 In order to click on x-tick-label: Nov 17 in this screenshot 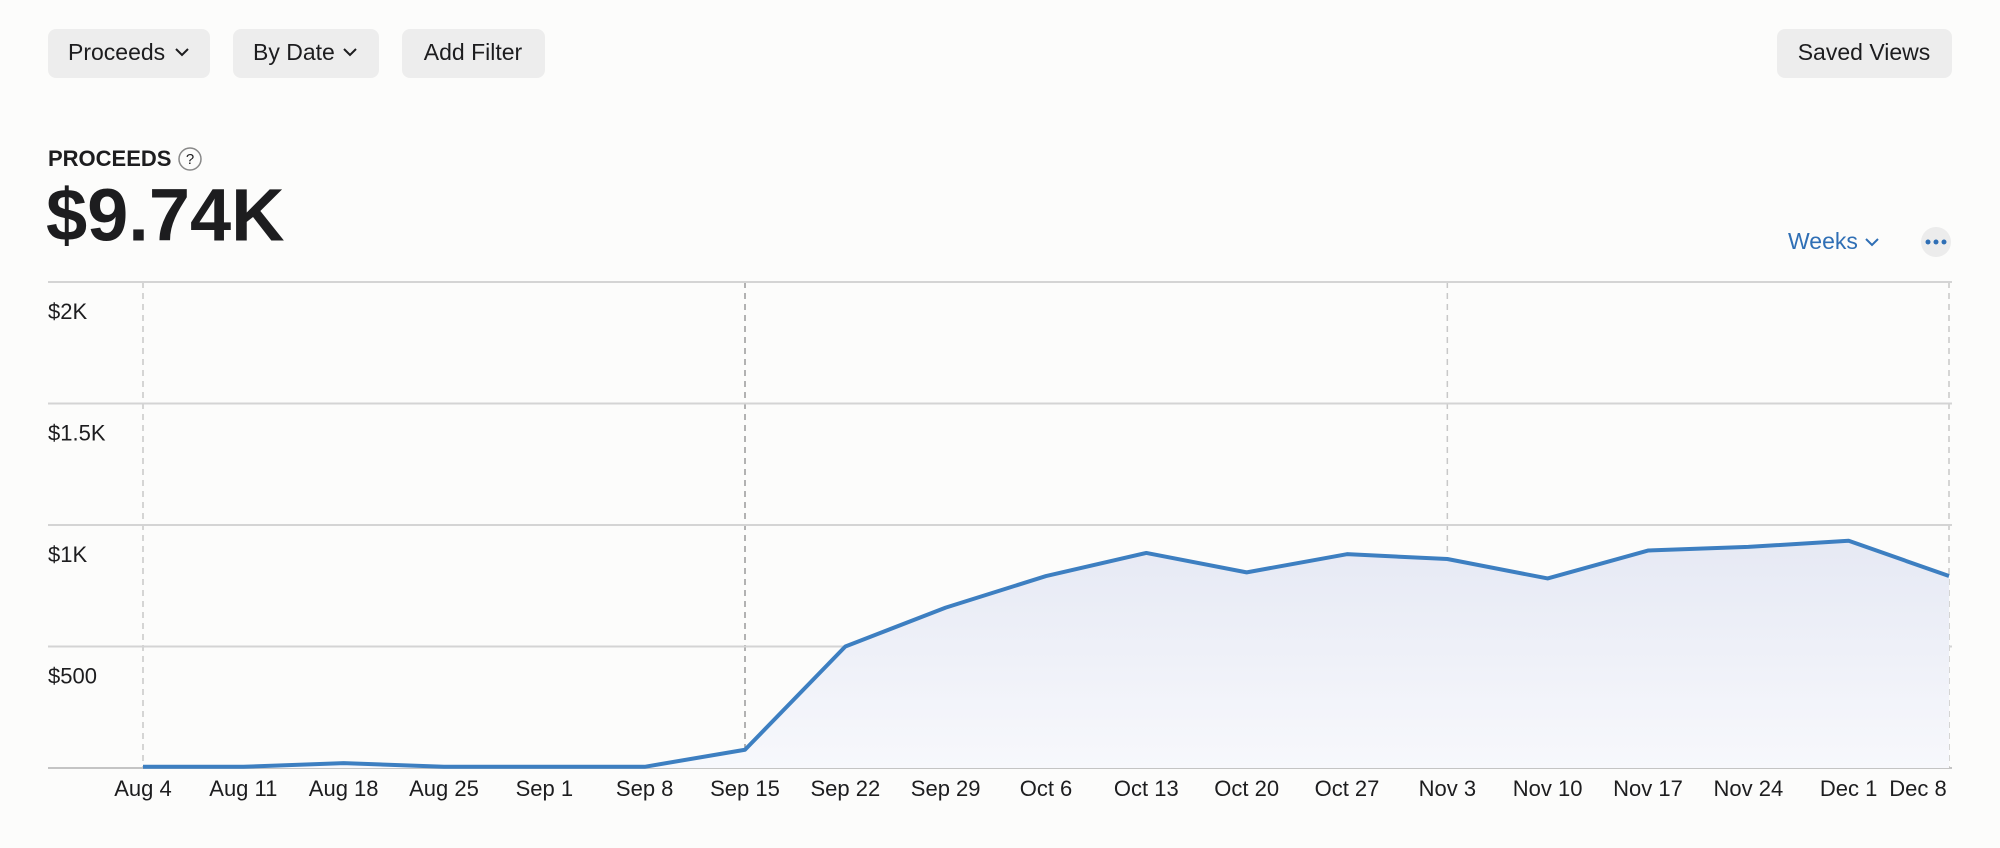, I will do `click(1648, 788)`.